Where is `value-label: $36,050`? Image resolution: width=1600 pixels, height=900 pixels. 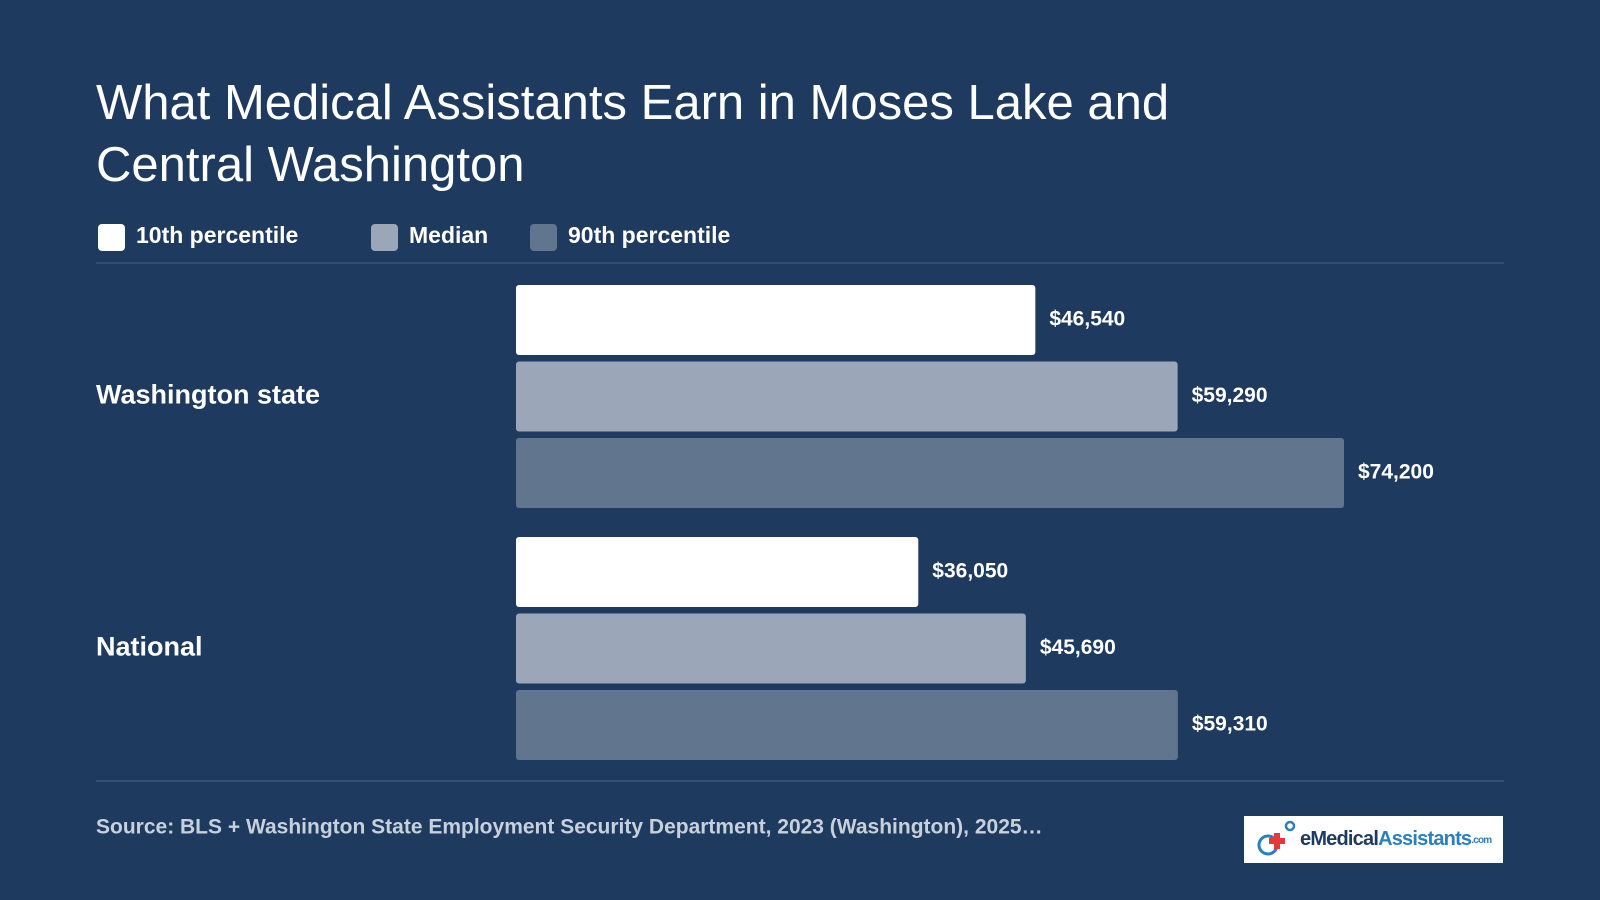 value-label: $36,050 is located at coordinates (970, 571).